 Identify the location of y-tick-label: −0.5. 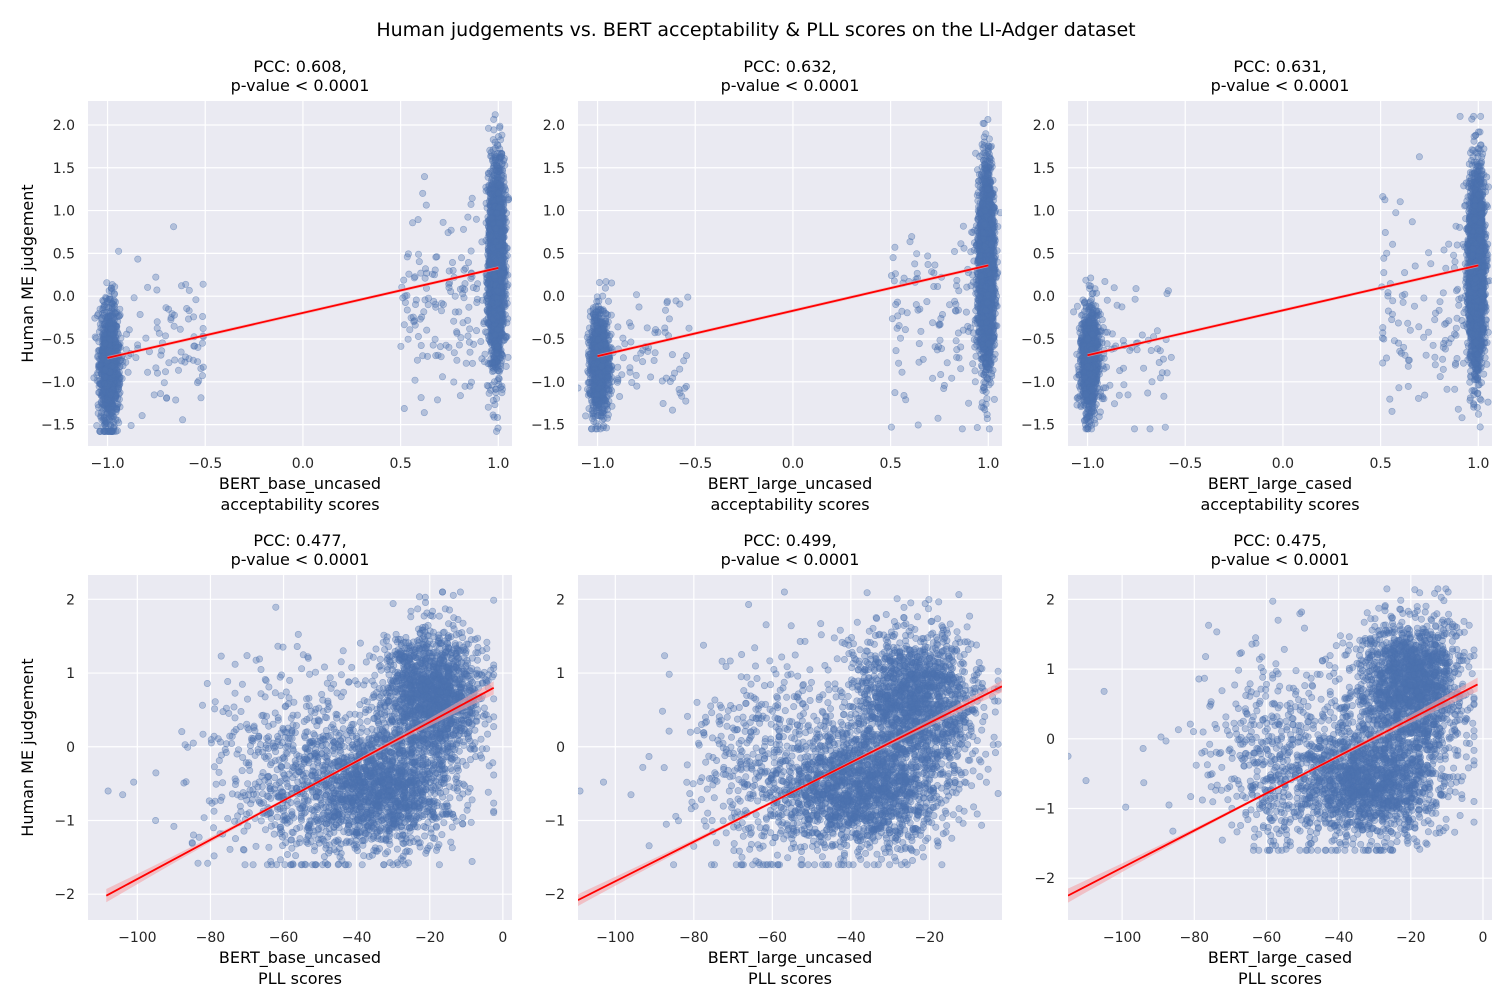
(58, 340).